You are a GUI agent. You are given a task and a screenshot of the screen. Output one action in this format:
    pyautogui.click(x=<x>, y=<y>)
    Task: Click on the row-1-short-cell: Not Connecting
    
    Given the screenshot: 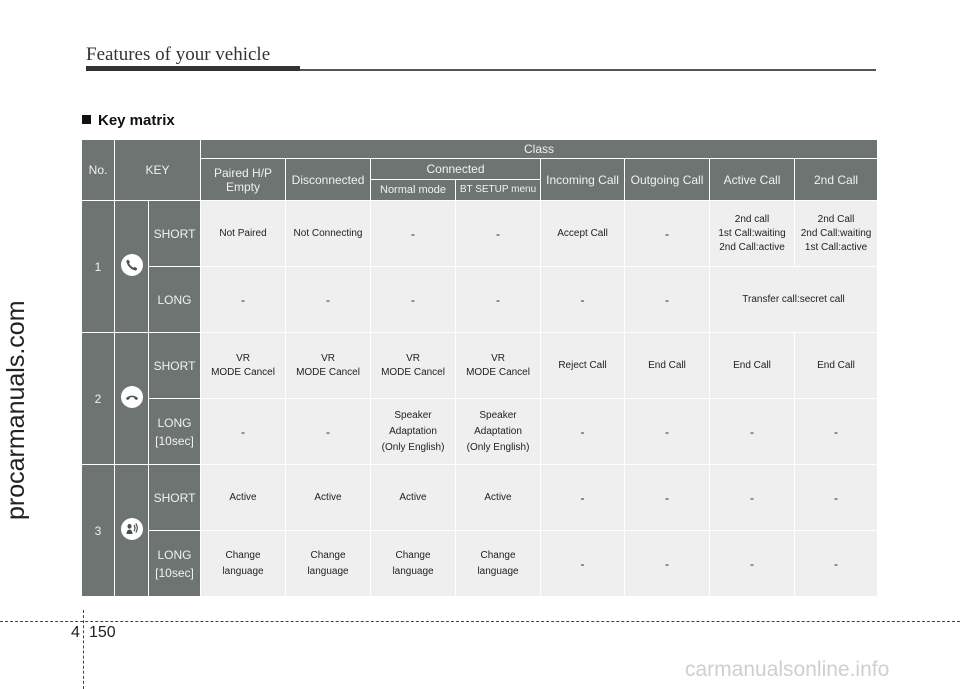 What is the action you would take?
    pyautogui.click(x=328, y=233)
    